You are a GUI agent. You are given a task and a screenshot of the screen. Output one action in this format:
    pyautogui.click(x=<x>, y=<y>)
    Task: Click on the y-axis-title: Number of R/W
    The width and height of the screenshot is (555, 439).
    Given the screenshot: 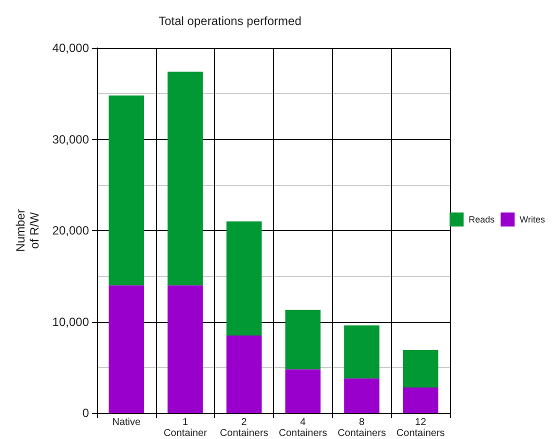 What is the action you would take?
    pyautogui.click(x=27, y=230)
    